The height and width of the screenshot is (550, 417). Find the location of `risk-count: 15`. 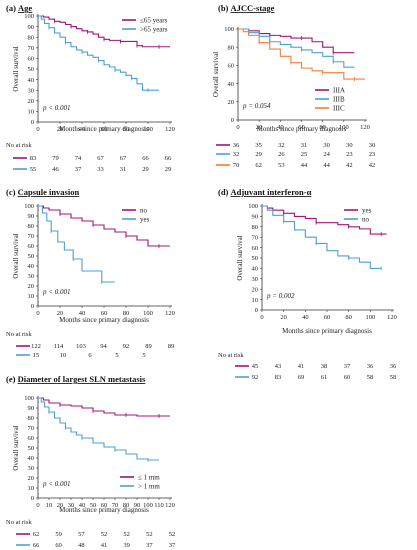

risk-count: 15 is located at coordinates (36, 355).